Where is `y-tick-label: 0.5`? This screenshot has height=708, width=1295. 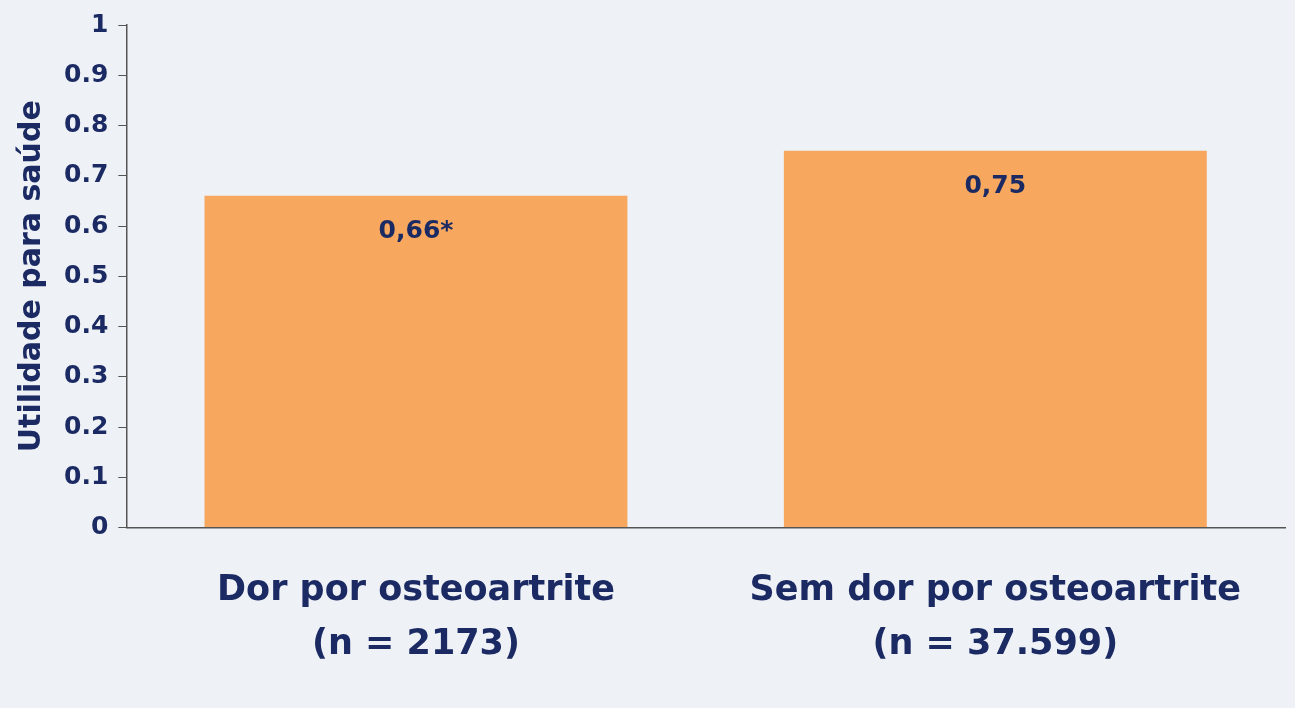
y-tick-label: 0.5 is located at coordinates (86, 274).